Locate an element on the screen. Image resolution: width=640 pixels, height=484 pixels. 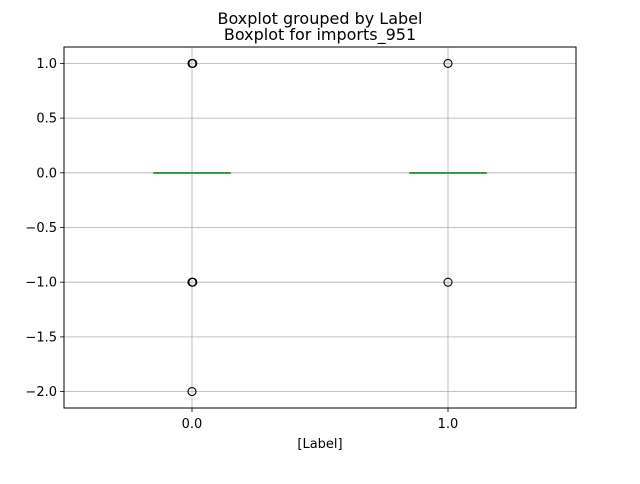
boxes is located at coordinates (320, 173).